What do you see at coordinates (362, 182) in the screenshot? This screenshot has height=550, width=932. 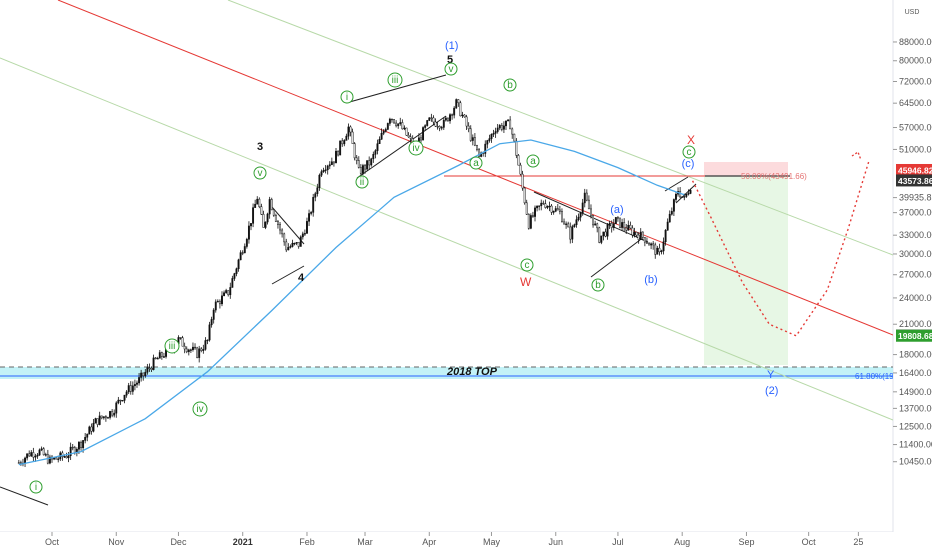 I see `svg-text: ii` at bounding box center [362, 182].